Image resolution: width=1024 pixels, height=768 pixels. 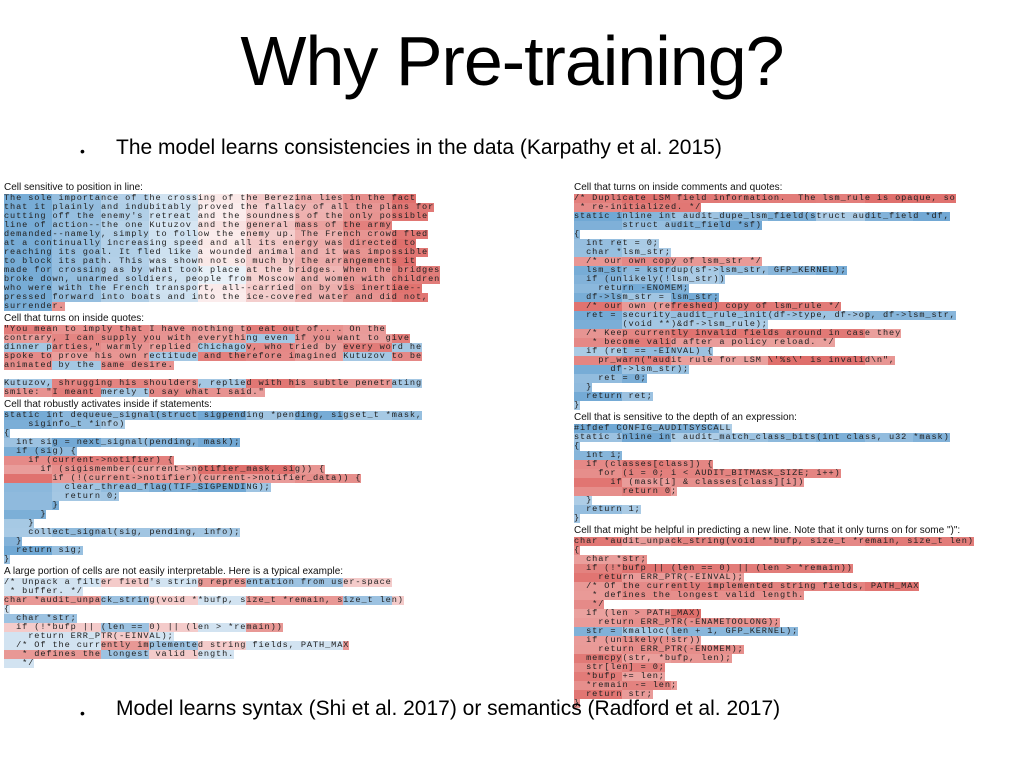 I want to click on activation-char-span: tly inva, so click(x=695, y=333).